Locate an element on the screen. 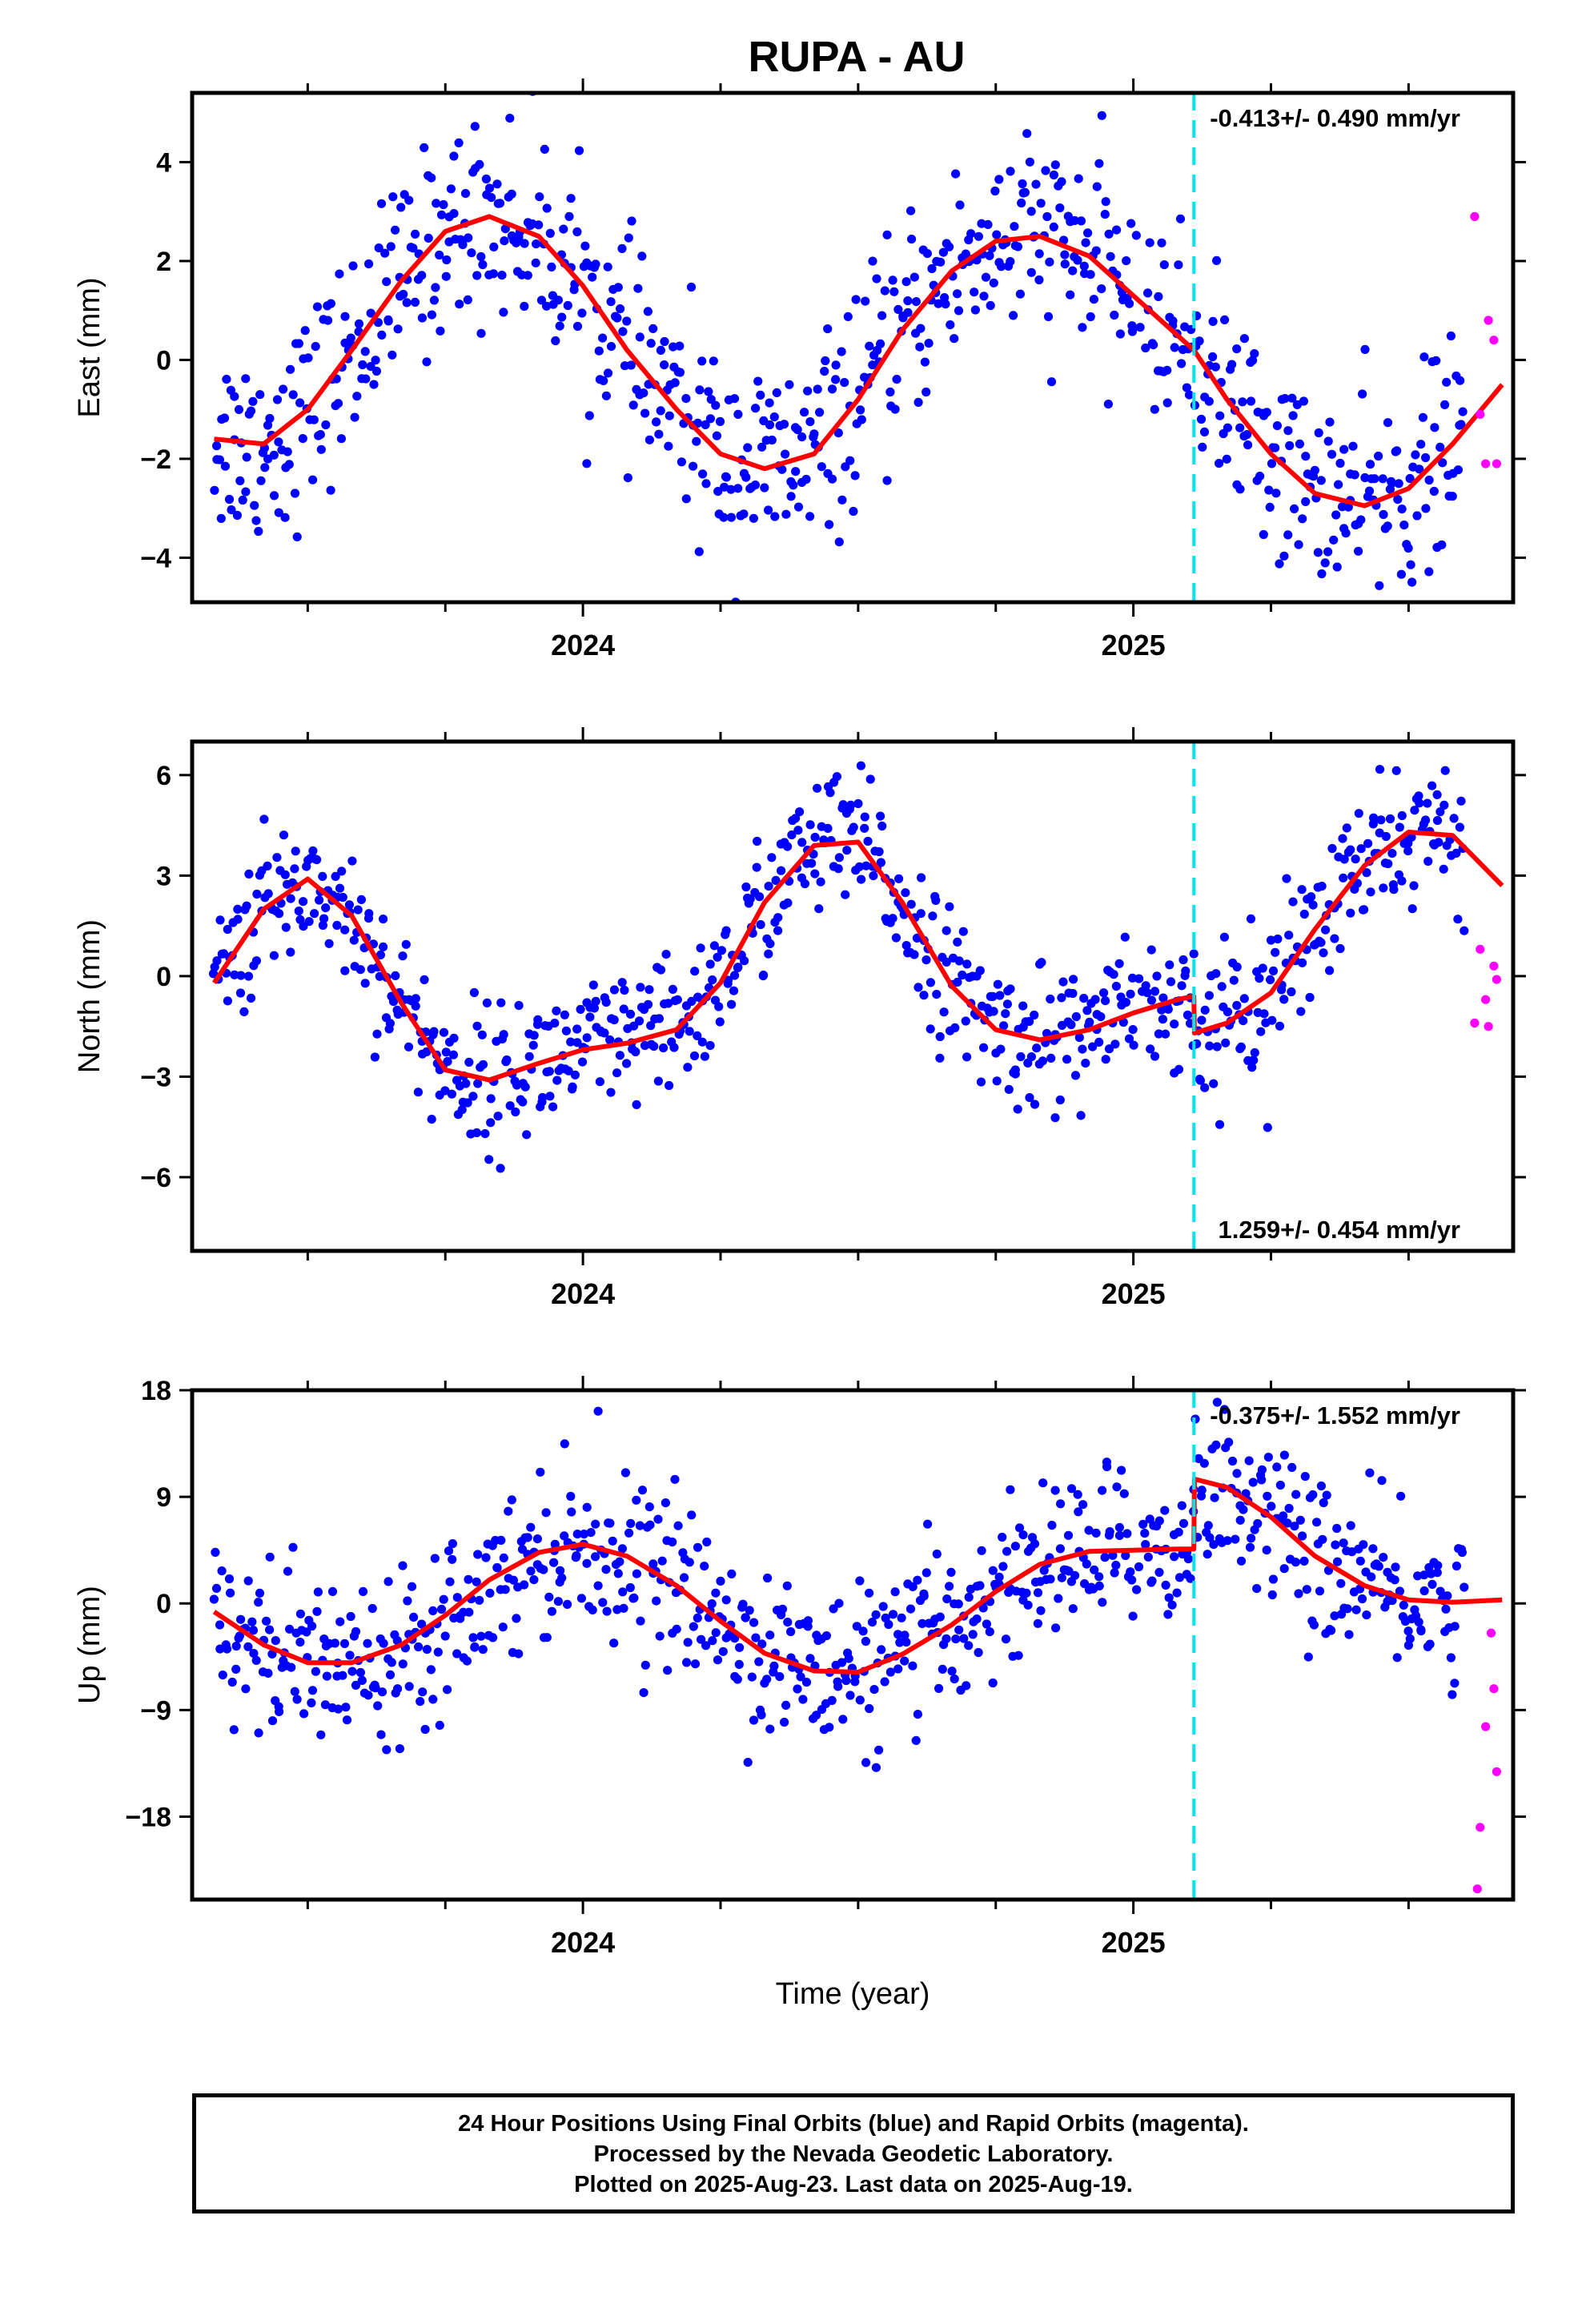  y-tick-label: 0 is located at coordinates (164, 360).